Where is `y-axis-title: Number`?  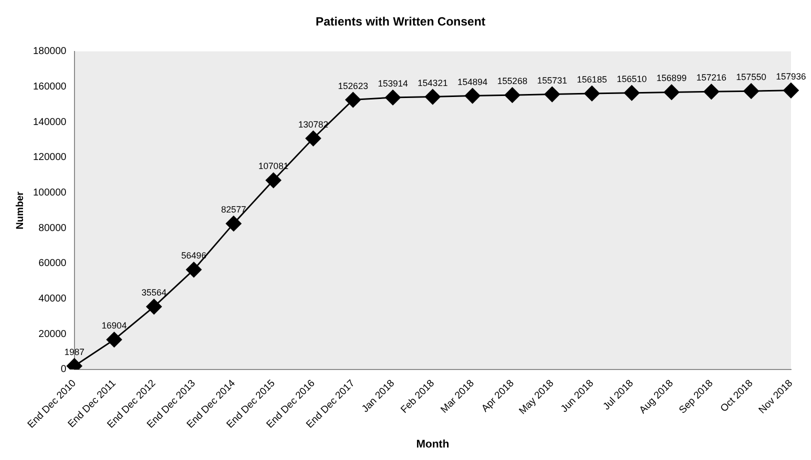
y-axis-title: Number is located at coordinates (20, 210).